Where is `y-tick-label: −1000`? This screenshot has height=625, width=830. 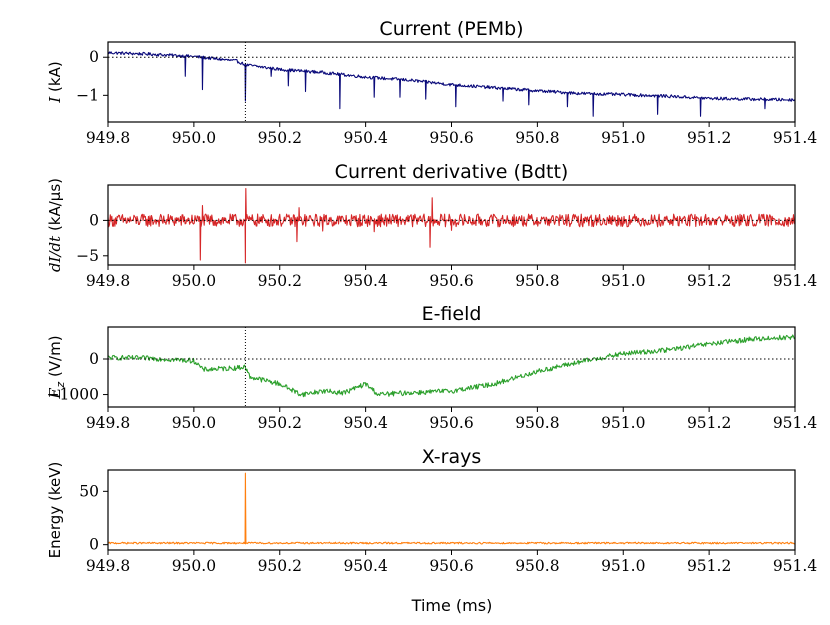
y-tick-label: −1000 is located at coordinates (73, 395).